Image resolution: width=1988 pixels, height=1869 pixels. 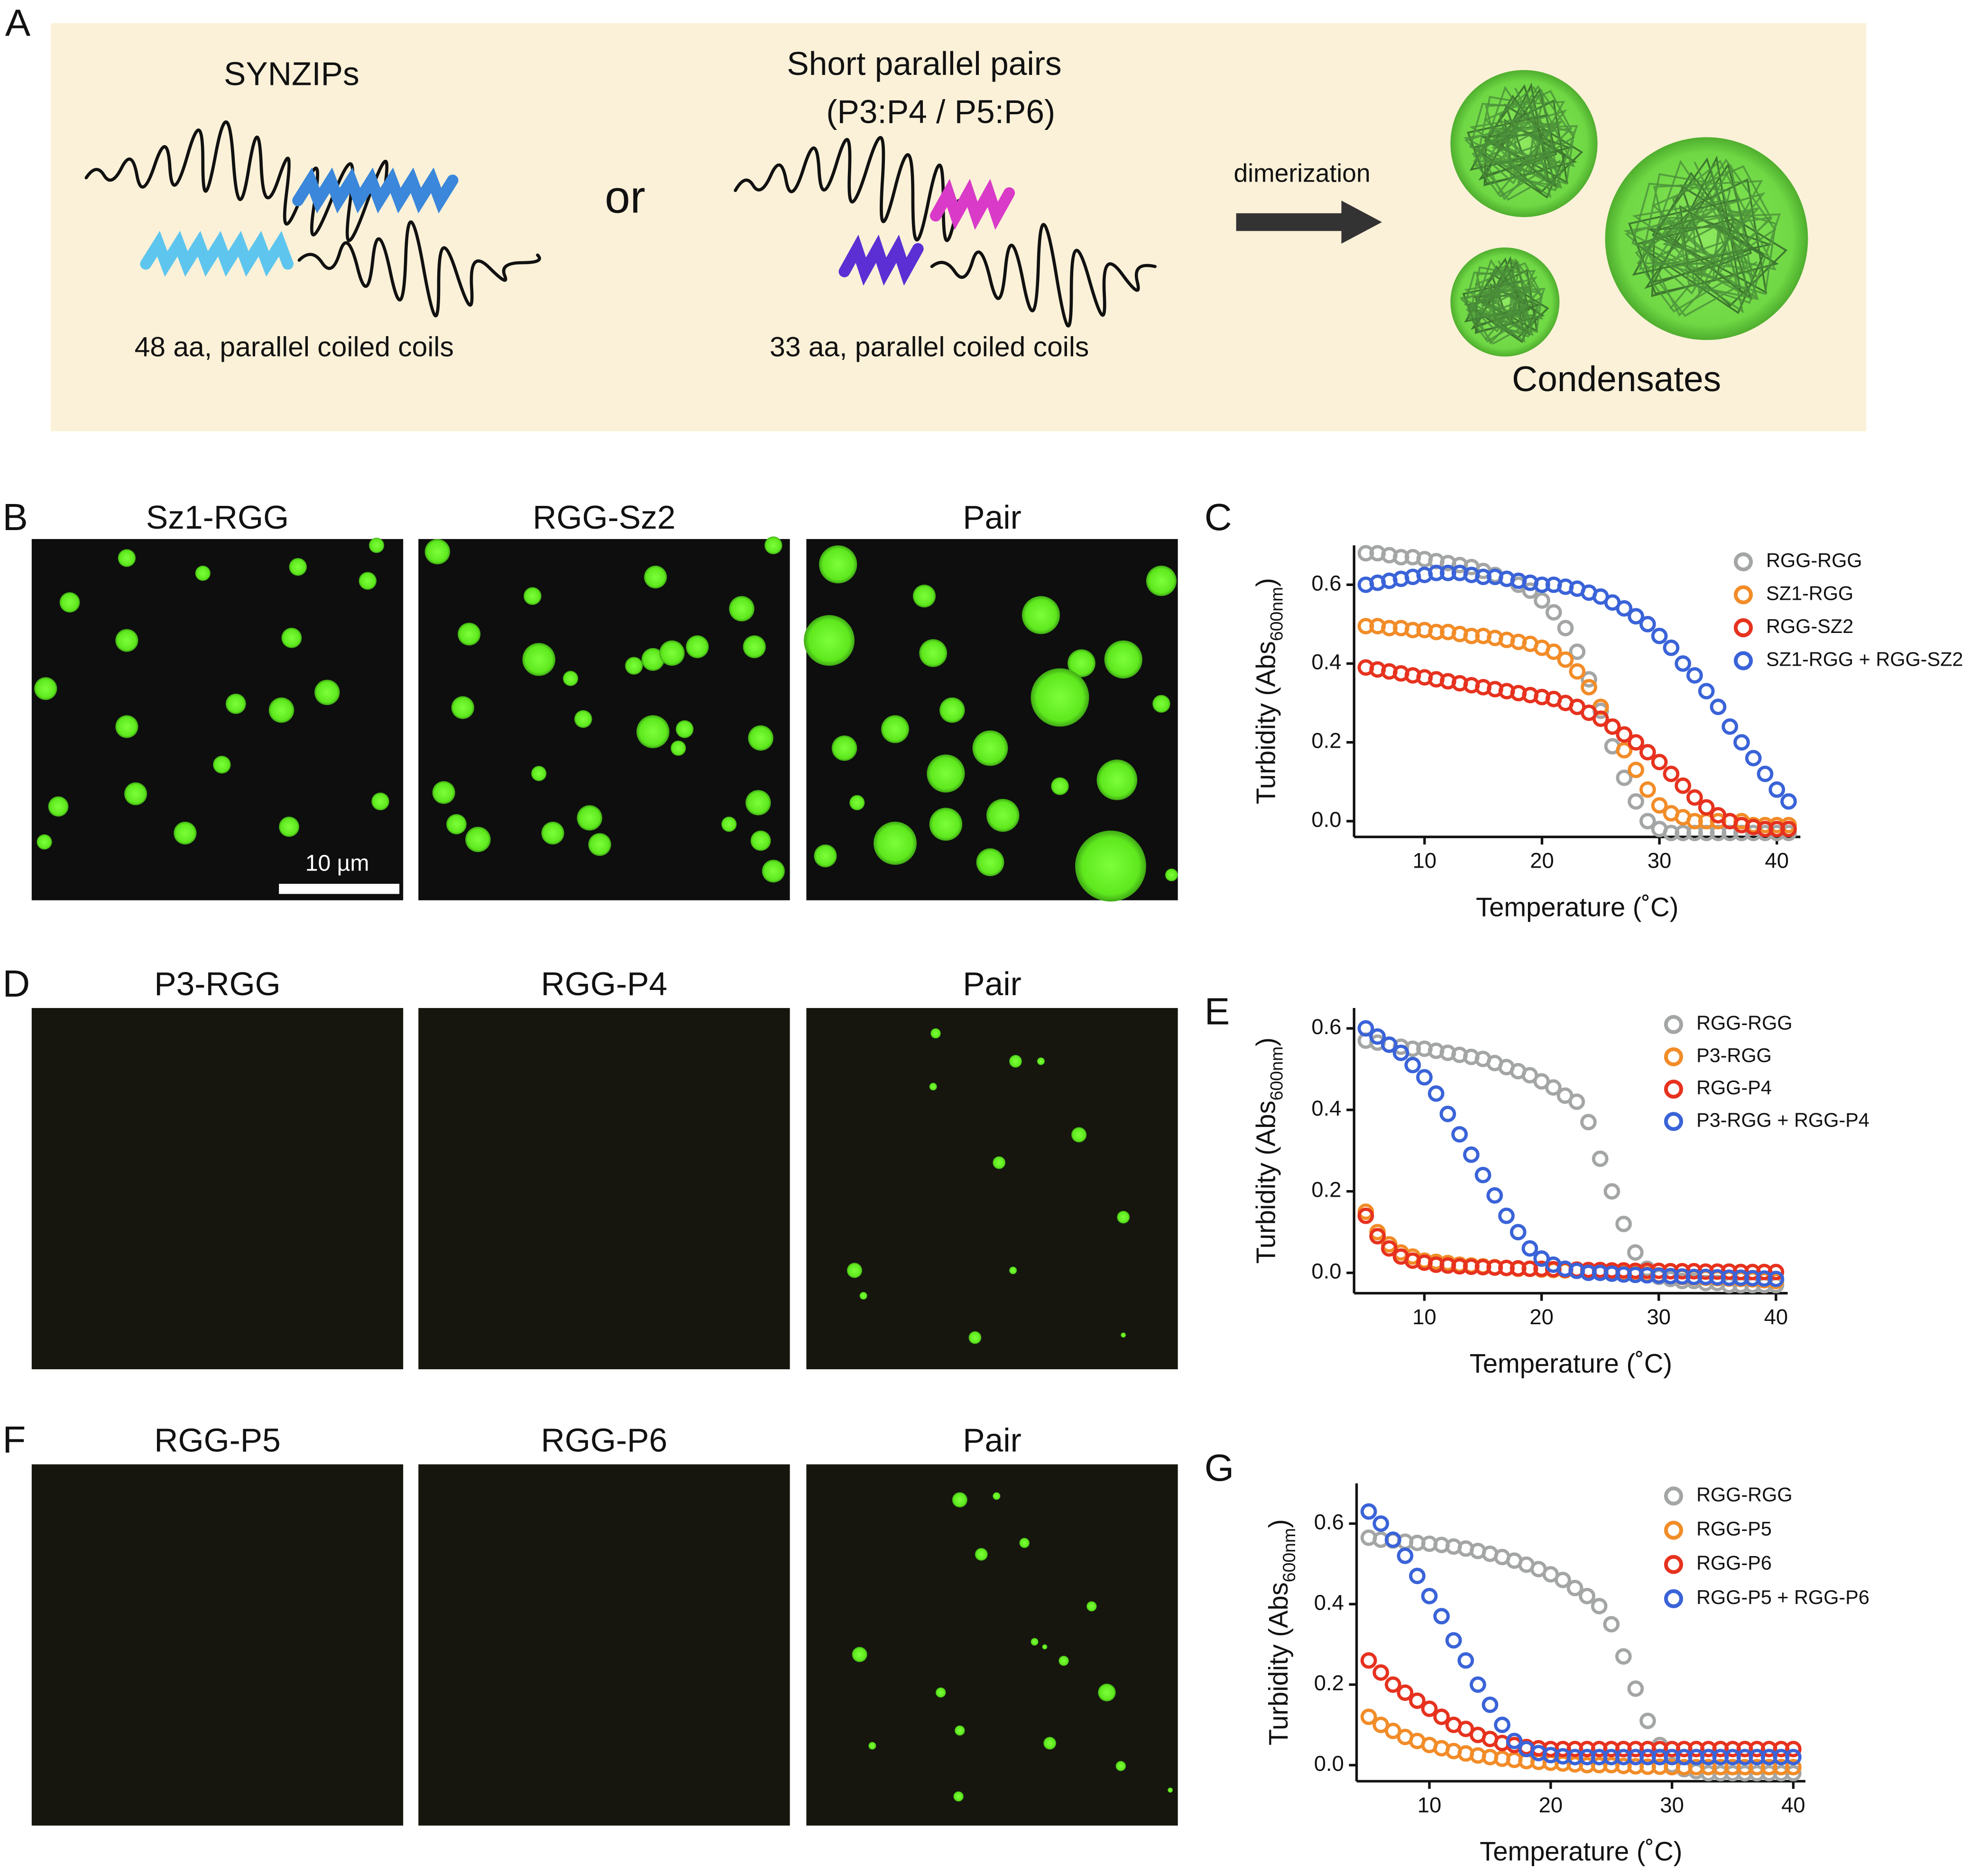 What do you see at coordinates (1777, 861) in the screenshot?
I see `x-tick-label: 40` at bounding box center [1777, 861].